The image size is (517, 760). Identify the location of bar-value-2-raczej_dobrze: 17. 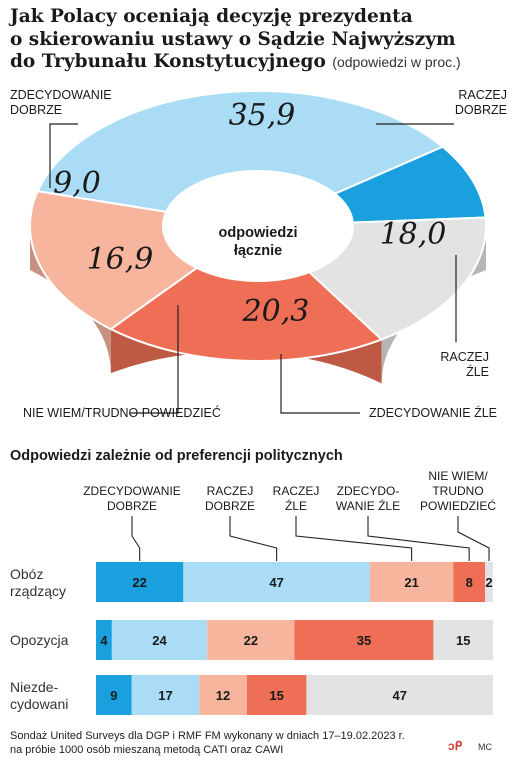
(165, 695).